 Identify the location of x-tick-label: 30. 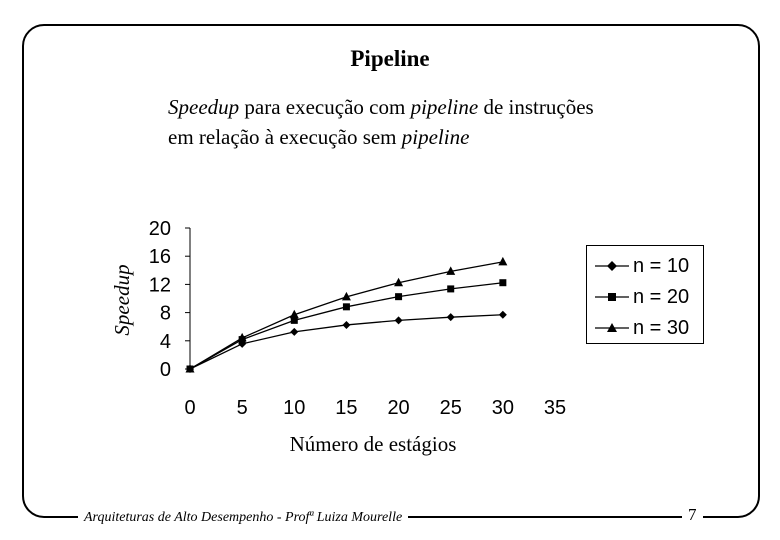
(503, 408).